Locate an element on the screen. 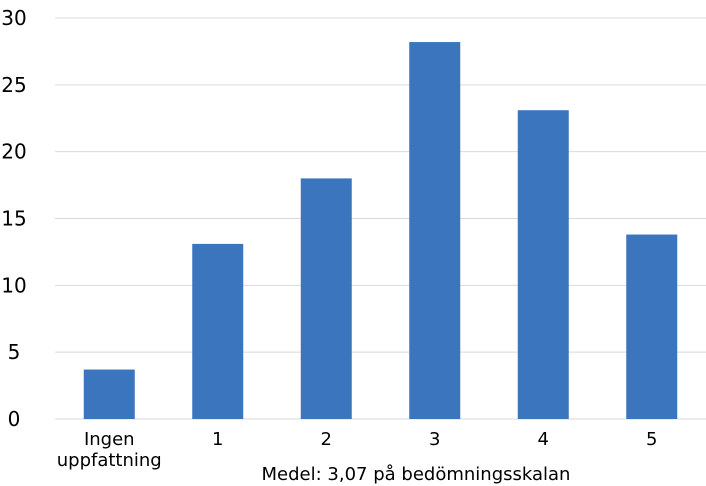 This screenshot has height=486, width=706. y-tick-label: 10 is located at coordinates (13, 285).